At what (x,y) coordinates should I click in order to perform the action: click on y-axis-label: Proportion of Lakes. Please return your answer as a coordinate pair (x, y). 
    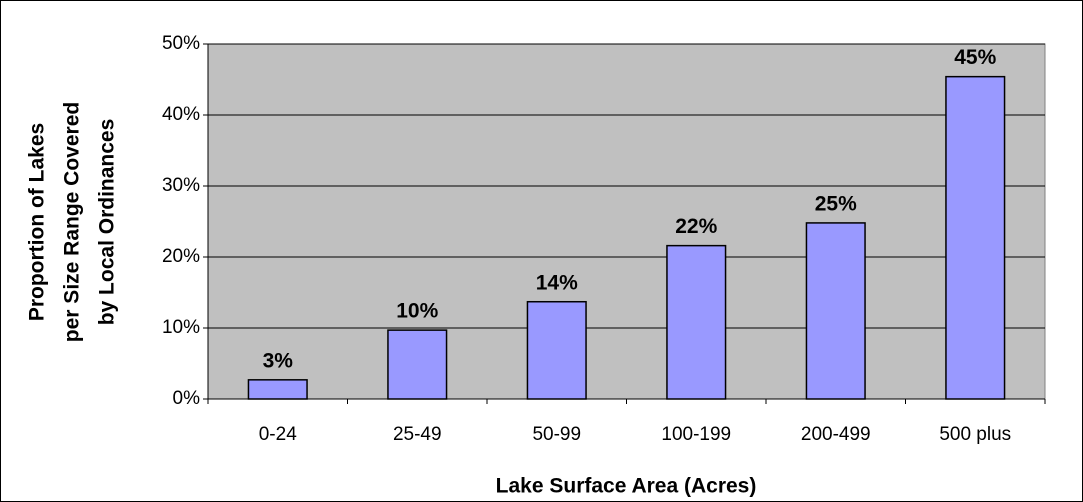
    Looking at the image, I should click on (37, 222).